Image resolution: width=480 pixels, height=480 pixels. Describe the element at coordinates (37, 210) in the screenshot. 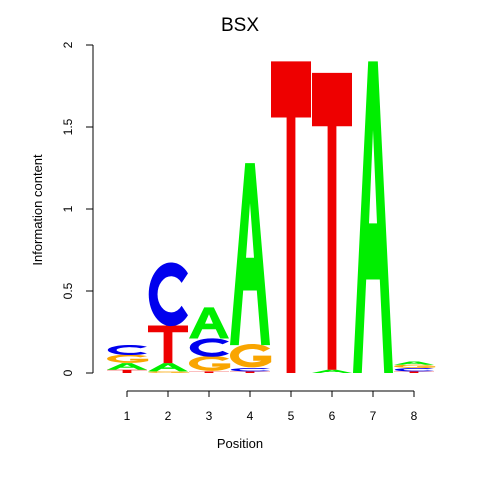

I see `y-axis-label: Information content` at that location.